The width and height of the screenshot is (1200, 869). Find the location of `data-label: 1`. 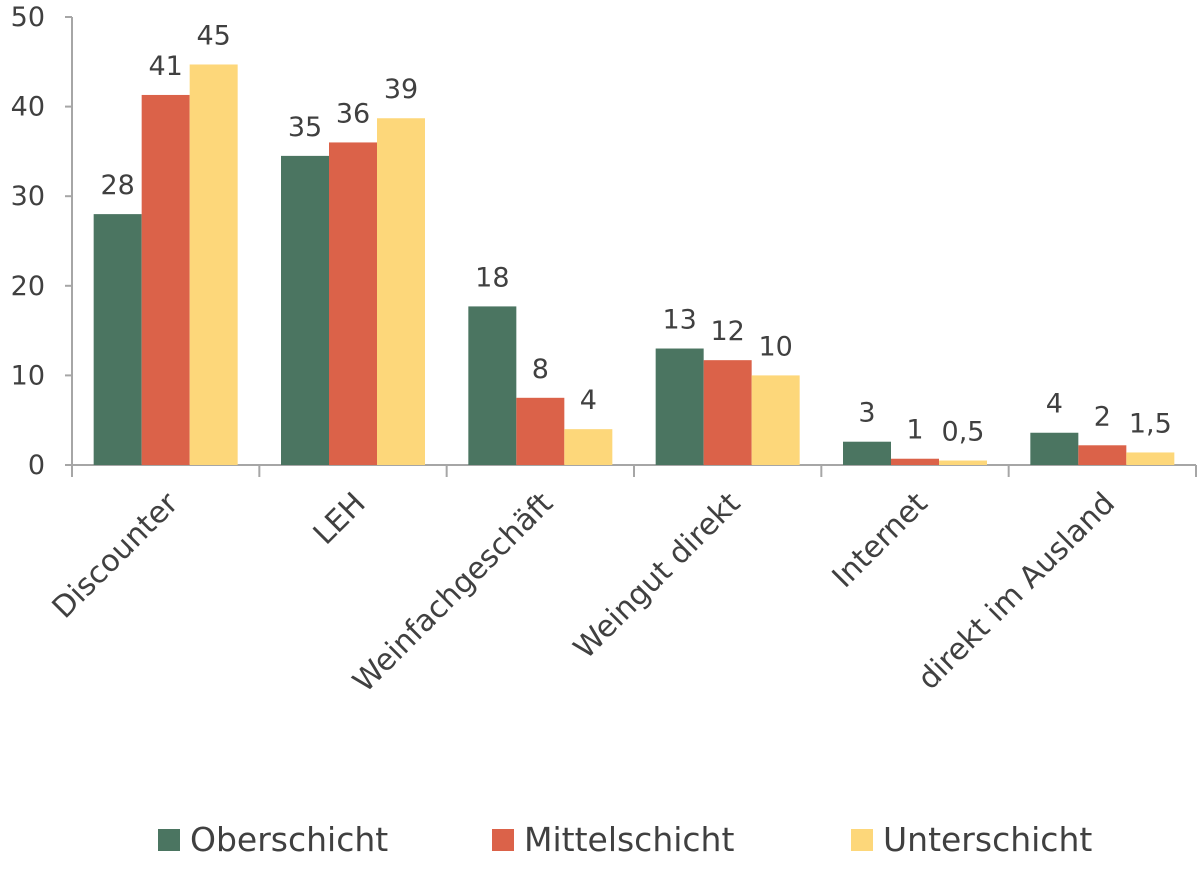

data-label: 1 is located at coordinates (914, 430).